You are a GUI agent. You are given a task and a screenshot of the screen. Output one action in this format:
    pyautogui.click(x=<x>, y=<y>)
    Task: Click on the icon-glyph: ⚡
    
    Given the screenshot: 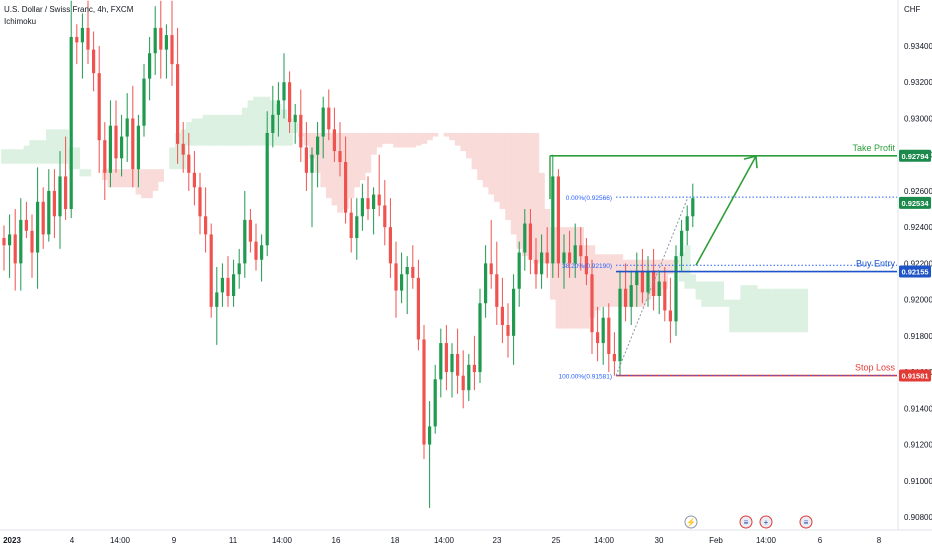 What is the action you would take?
    pyautogui.click(x=691, y=522)
    